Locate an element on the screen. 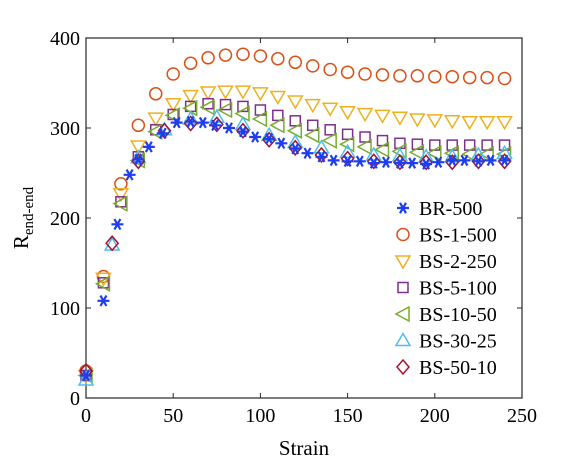  legend-item: BS-50-10 is located at coordinates (446, 368).